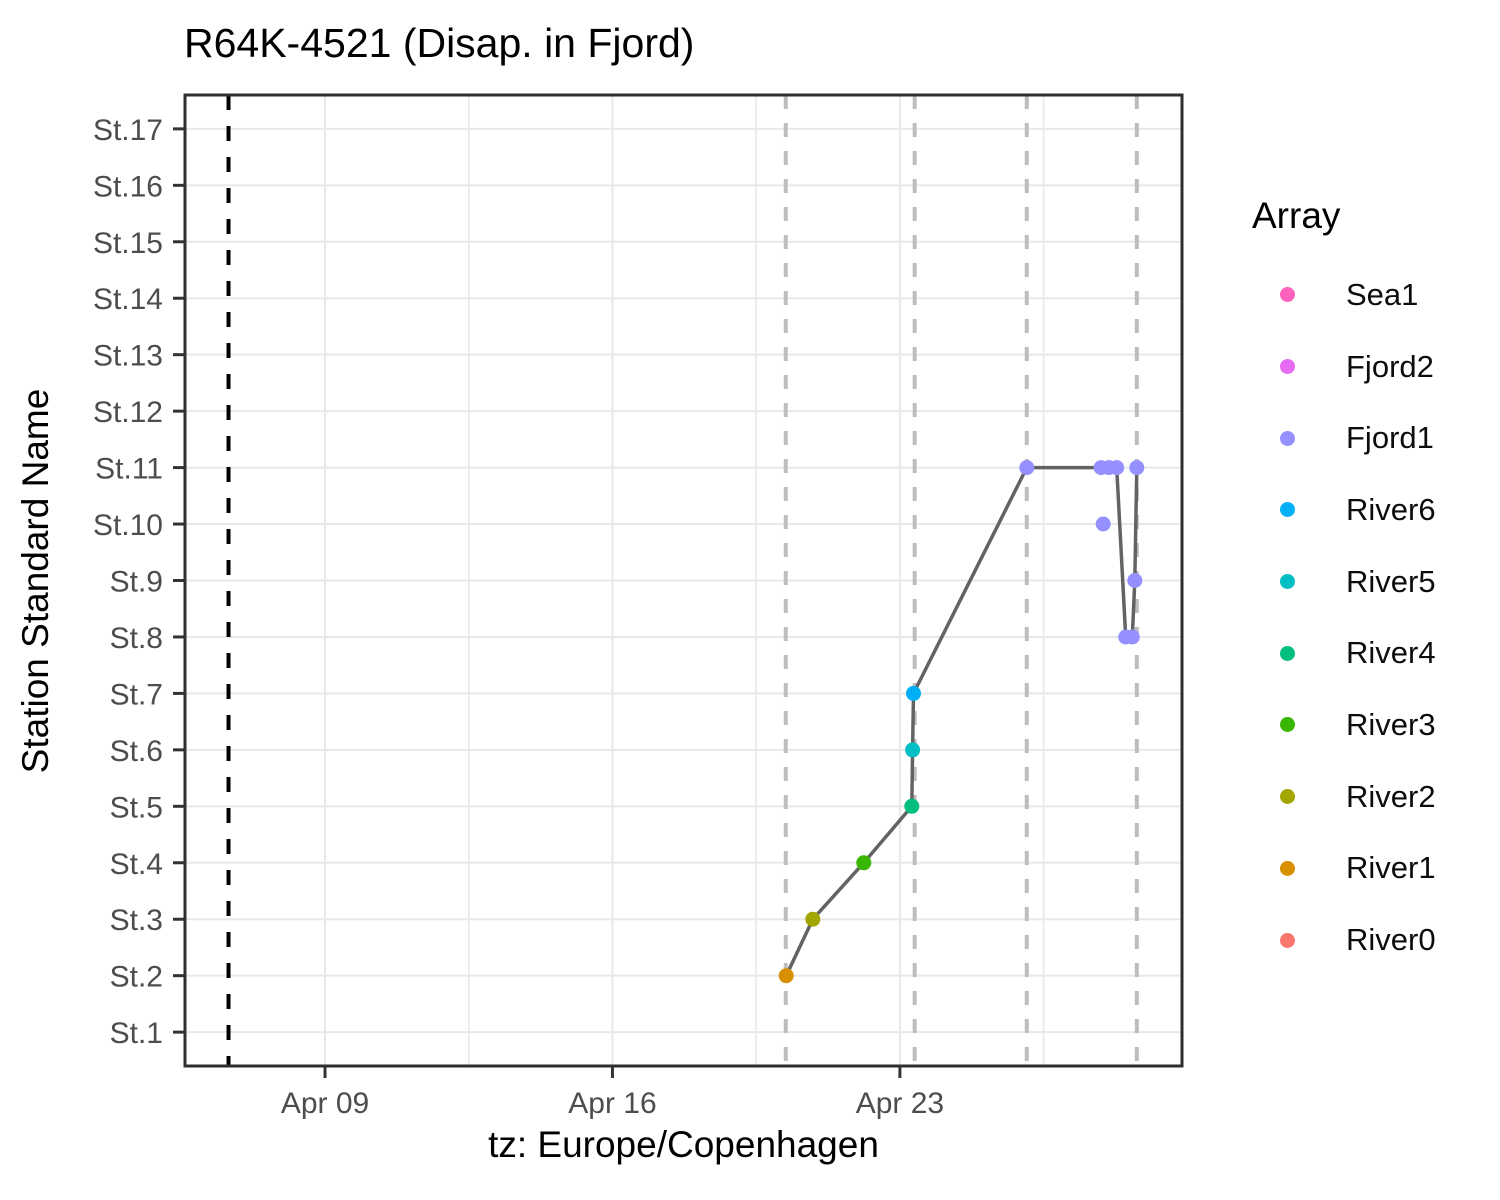  I want to click on y-tick-label: St.15, so click(128, 243).